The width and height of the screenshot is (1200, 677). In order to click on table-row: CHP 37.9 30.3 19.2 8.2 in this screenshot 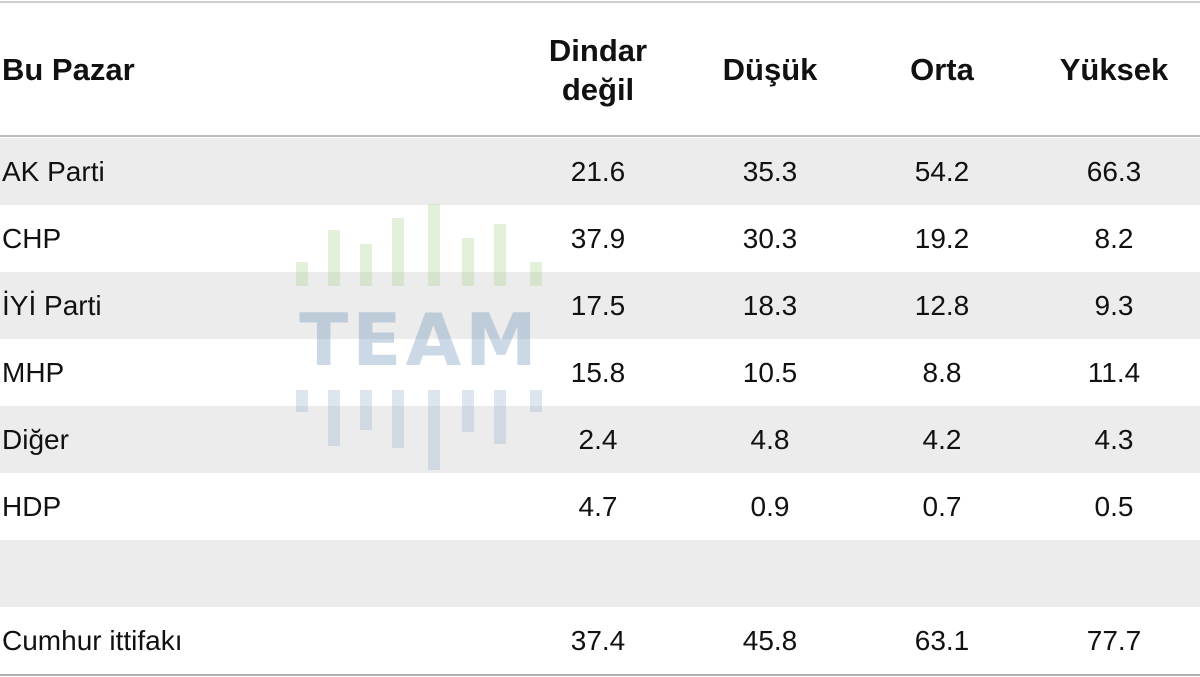, I will do `click(600, 238)`.